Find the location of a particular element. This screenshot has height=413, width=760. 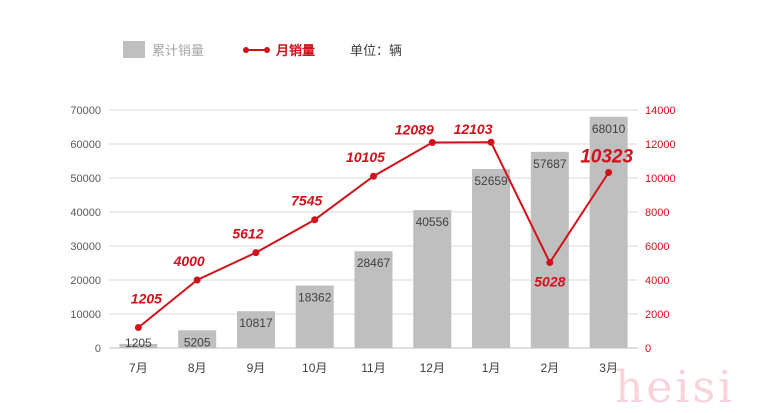

line-value-label: 4000 is located at coordinates (189, 261).